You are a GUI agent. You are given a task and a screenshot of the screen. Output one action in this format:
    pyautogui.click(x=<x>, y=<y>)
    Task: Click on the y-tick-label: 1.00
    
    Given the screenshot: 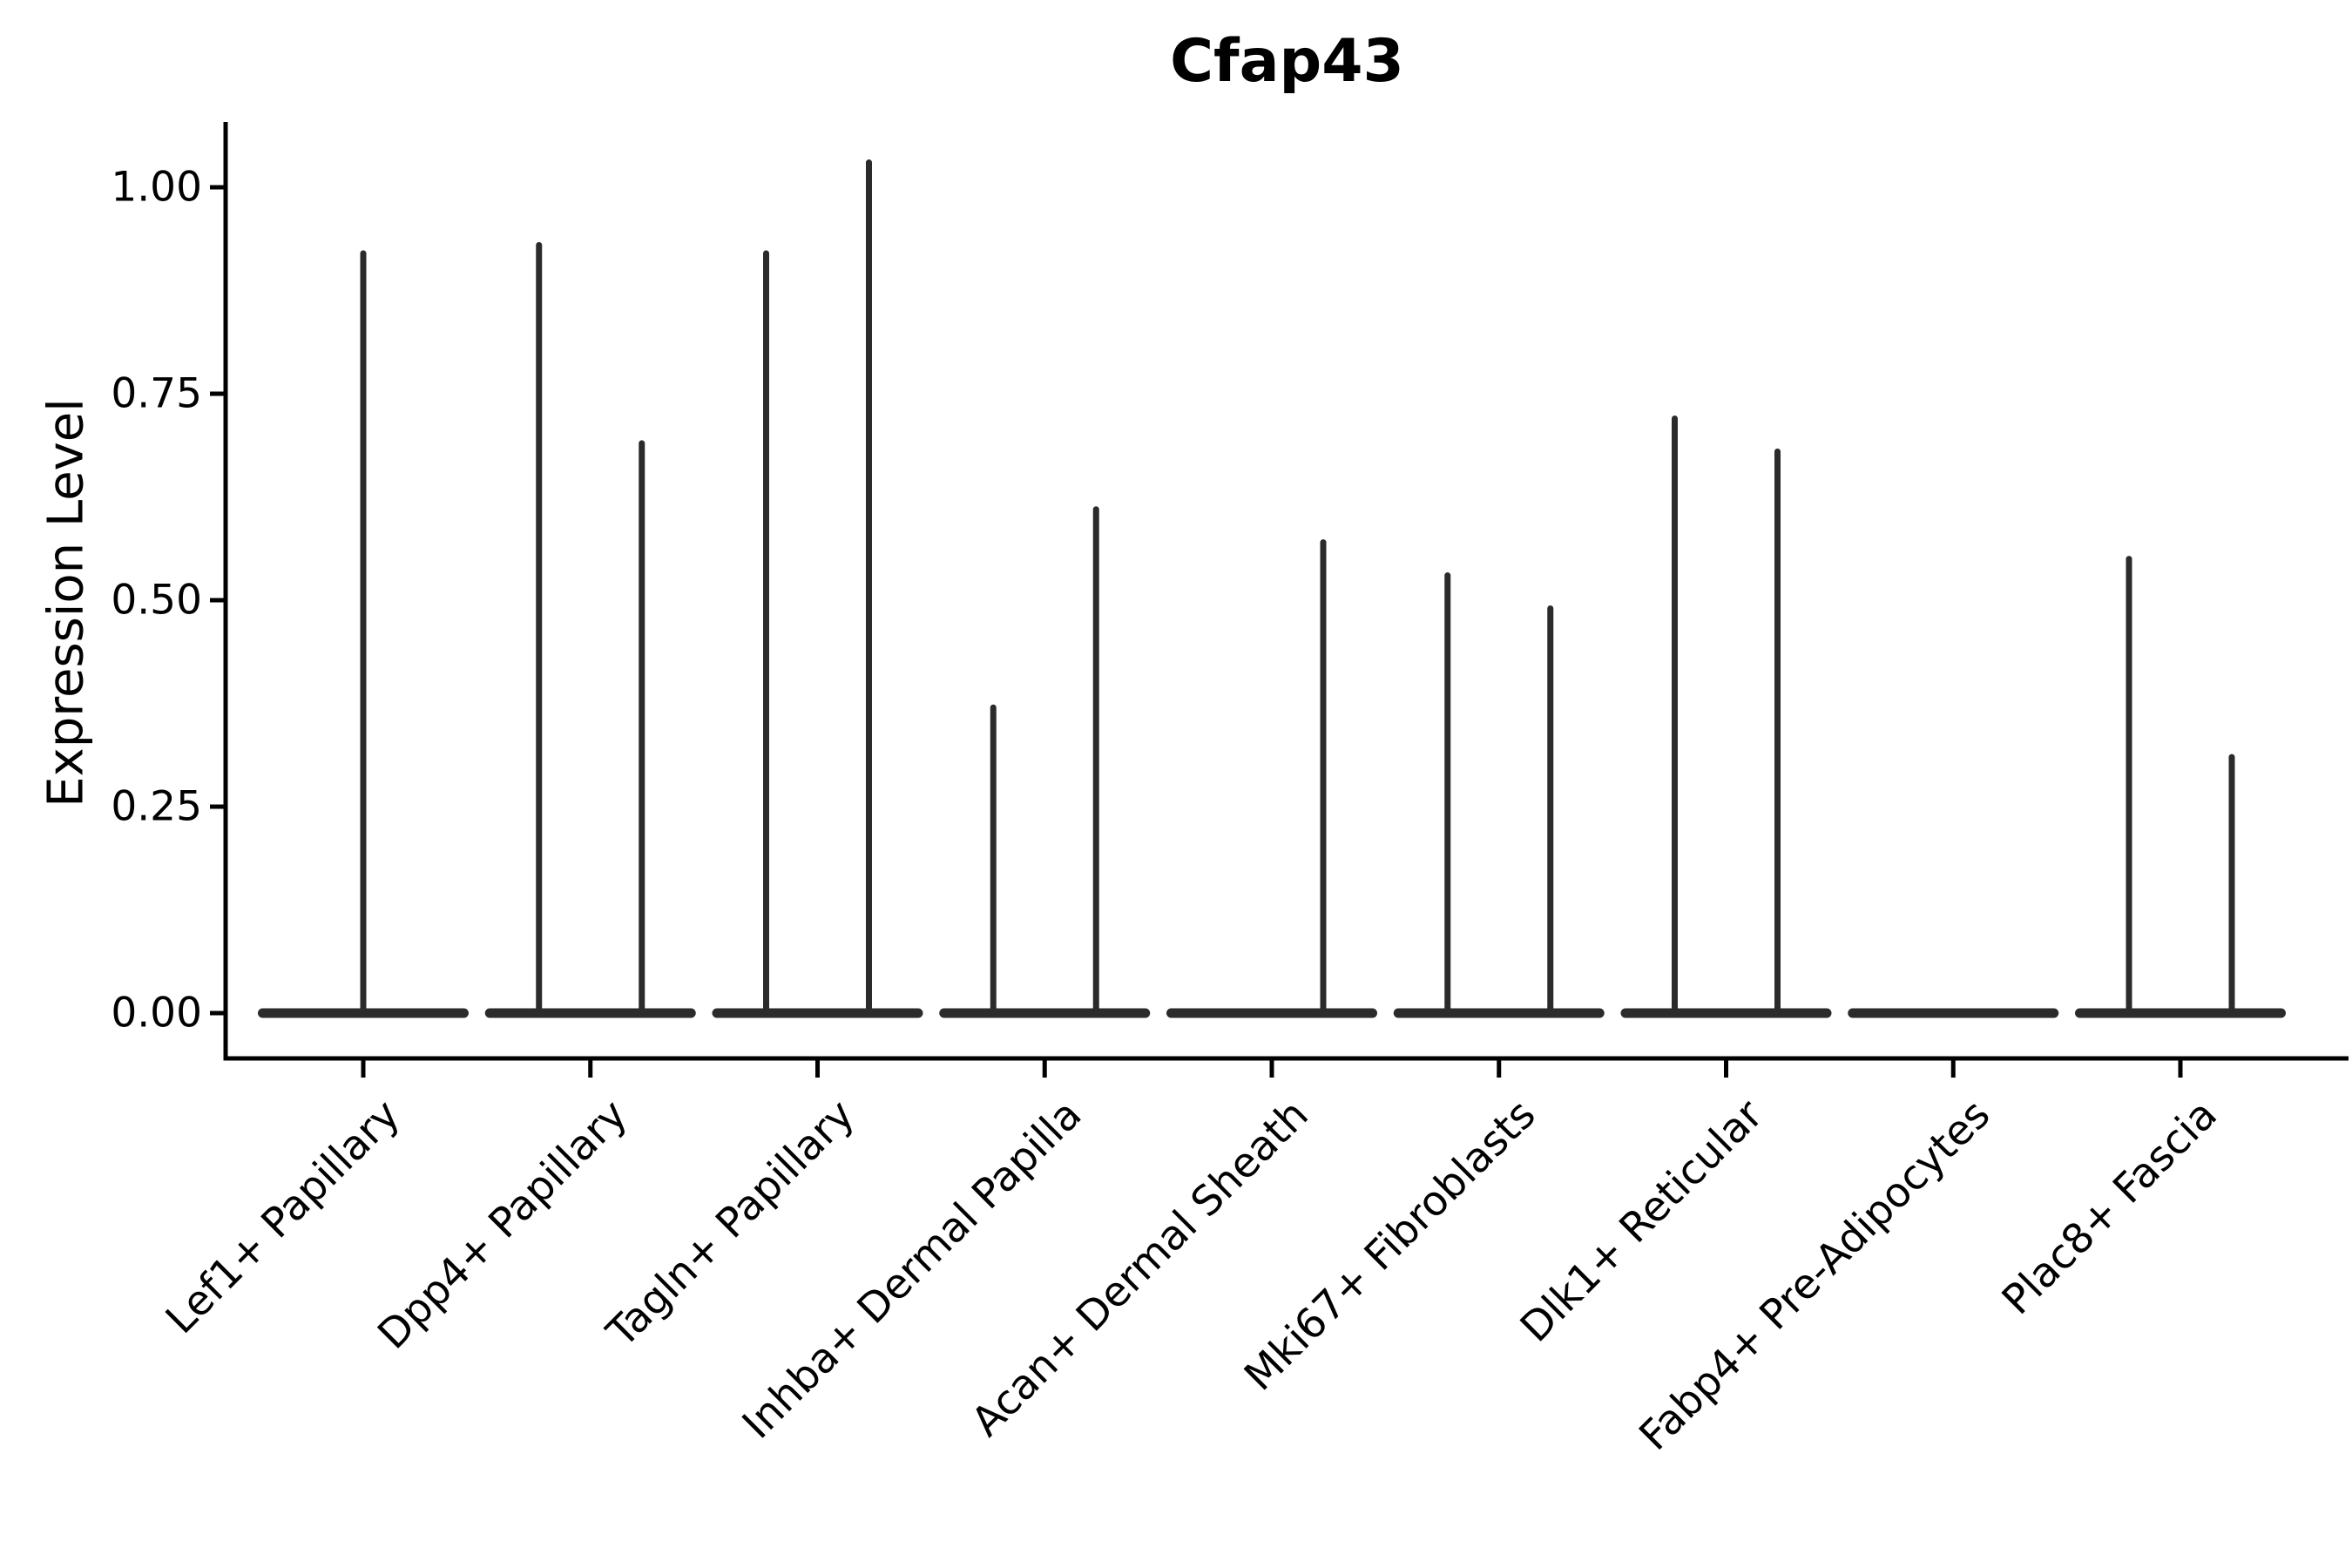 What is the action you would take?
    pyautogui.click(x=156, y=188)
    